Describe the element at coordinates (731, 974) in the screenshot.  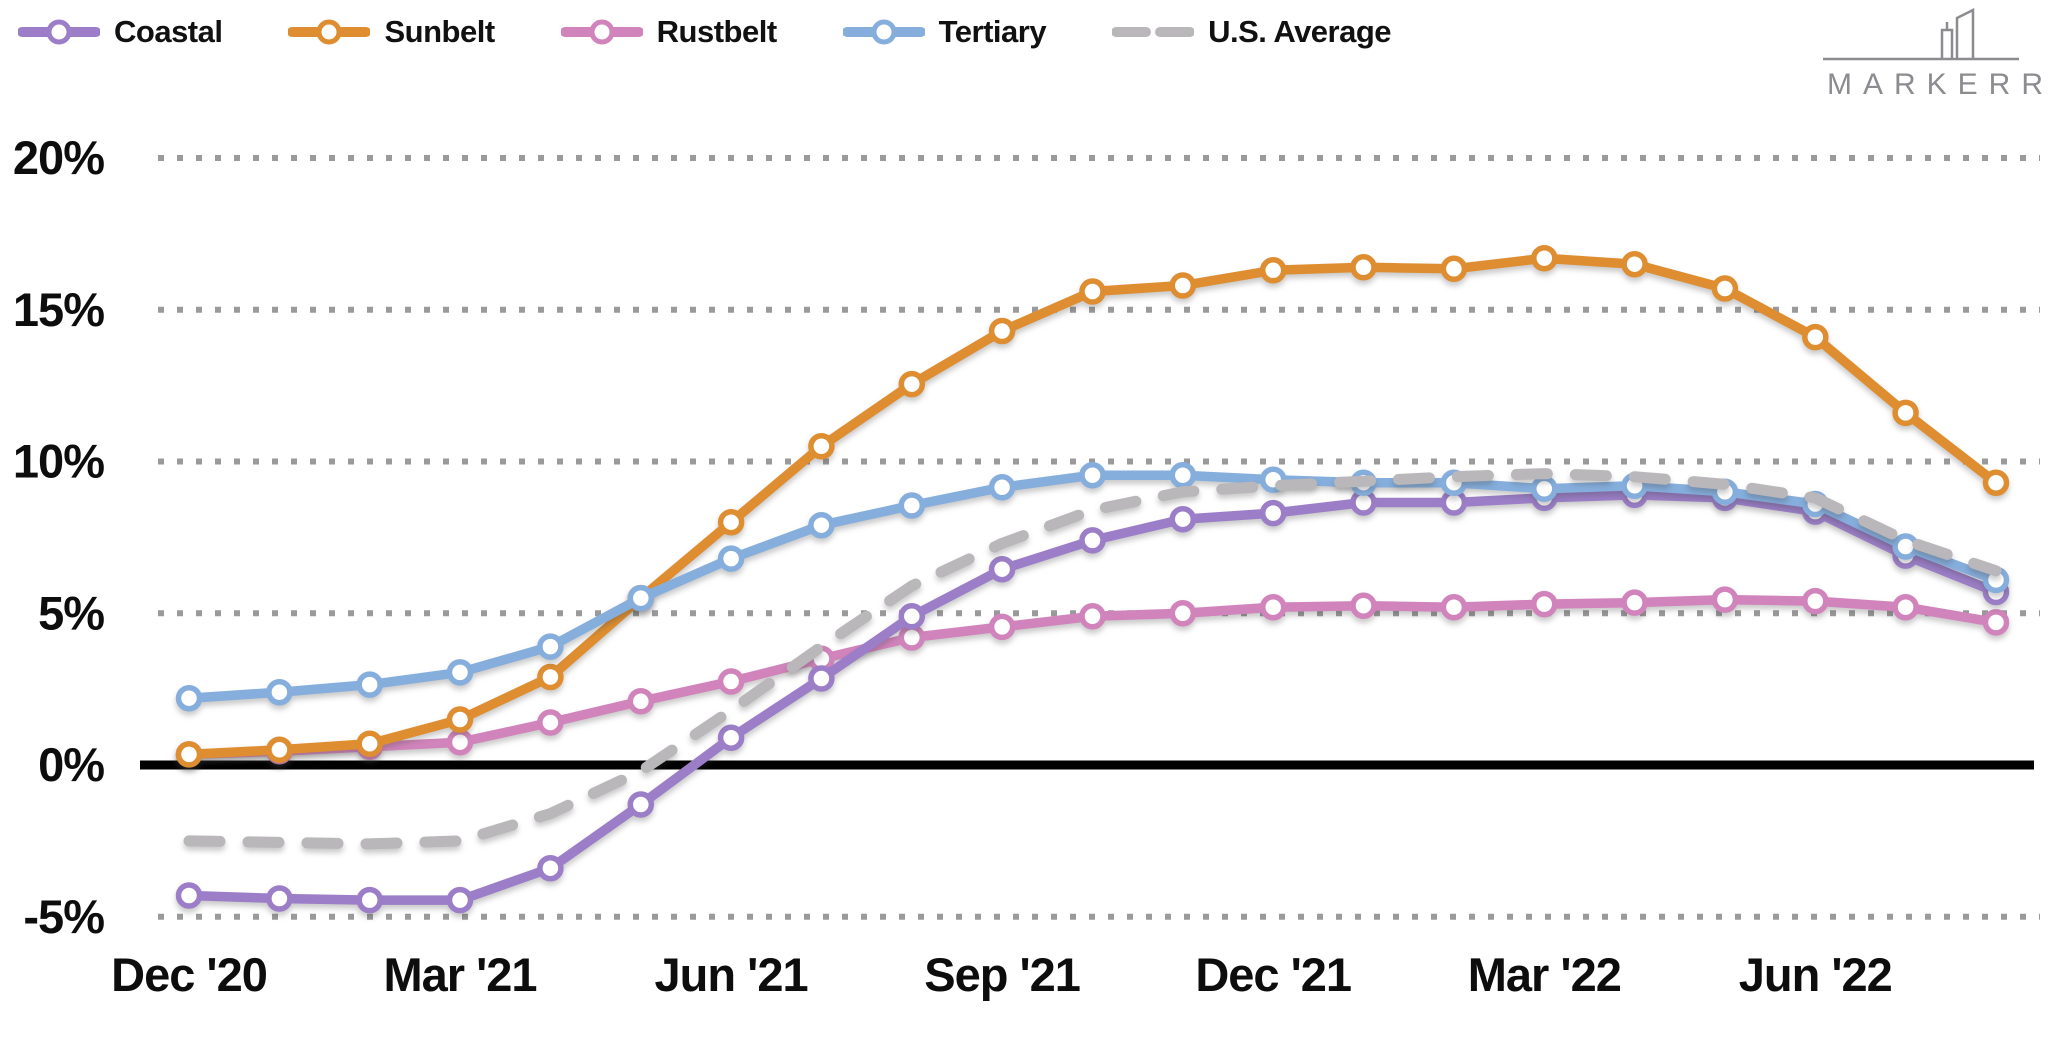
I see `svg-text: Jun '21` at that location.